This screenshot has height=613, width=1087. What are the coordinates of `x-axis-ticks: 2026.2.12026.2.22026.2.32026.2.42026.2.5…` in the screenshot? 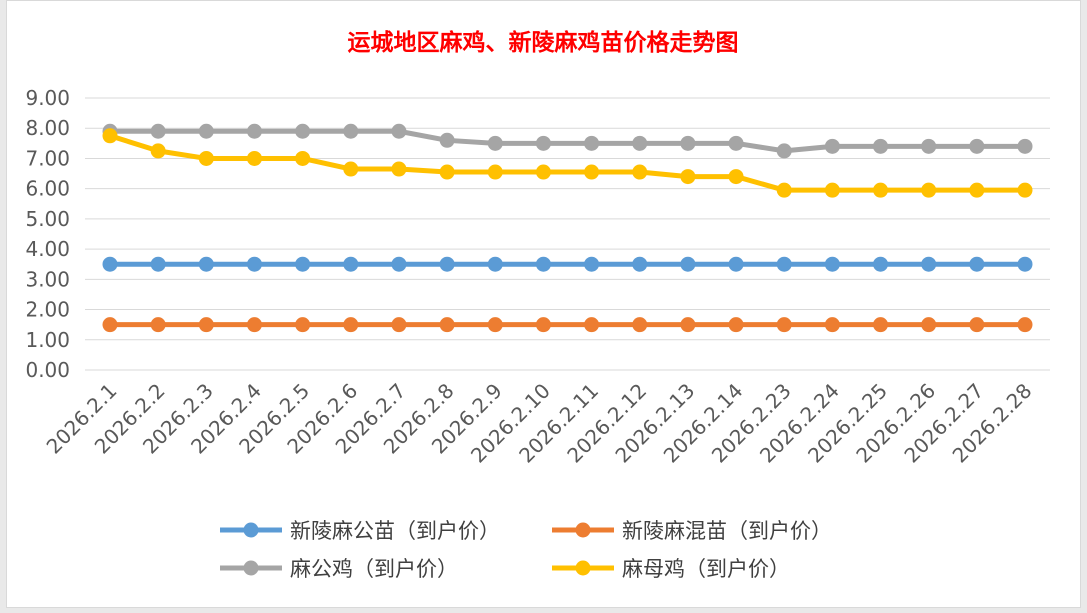 It's located at (539, 423).